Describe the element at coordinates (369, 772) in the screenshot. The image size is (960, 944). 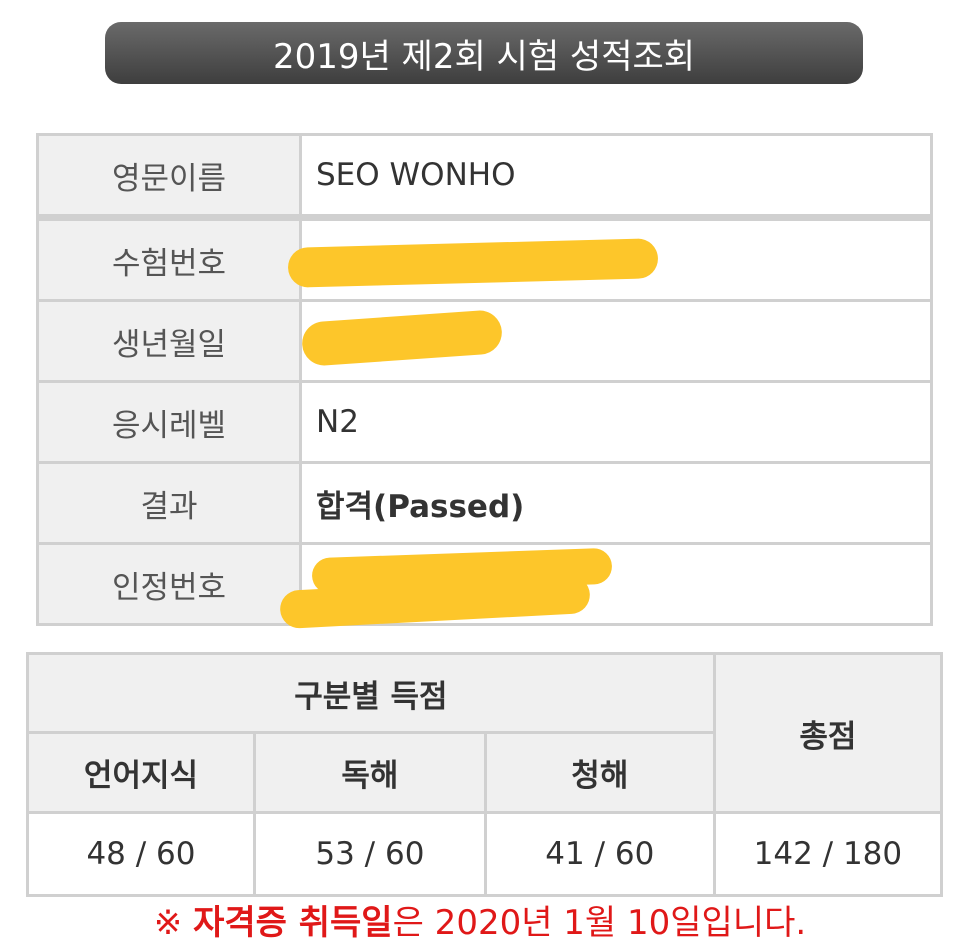
I see `column-header: 독해` at that location.